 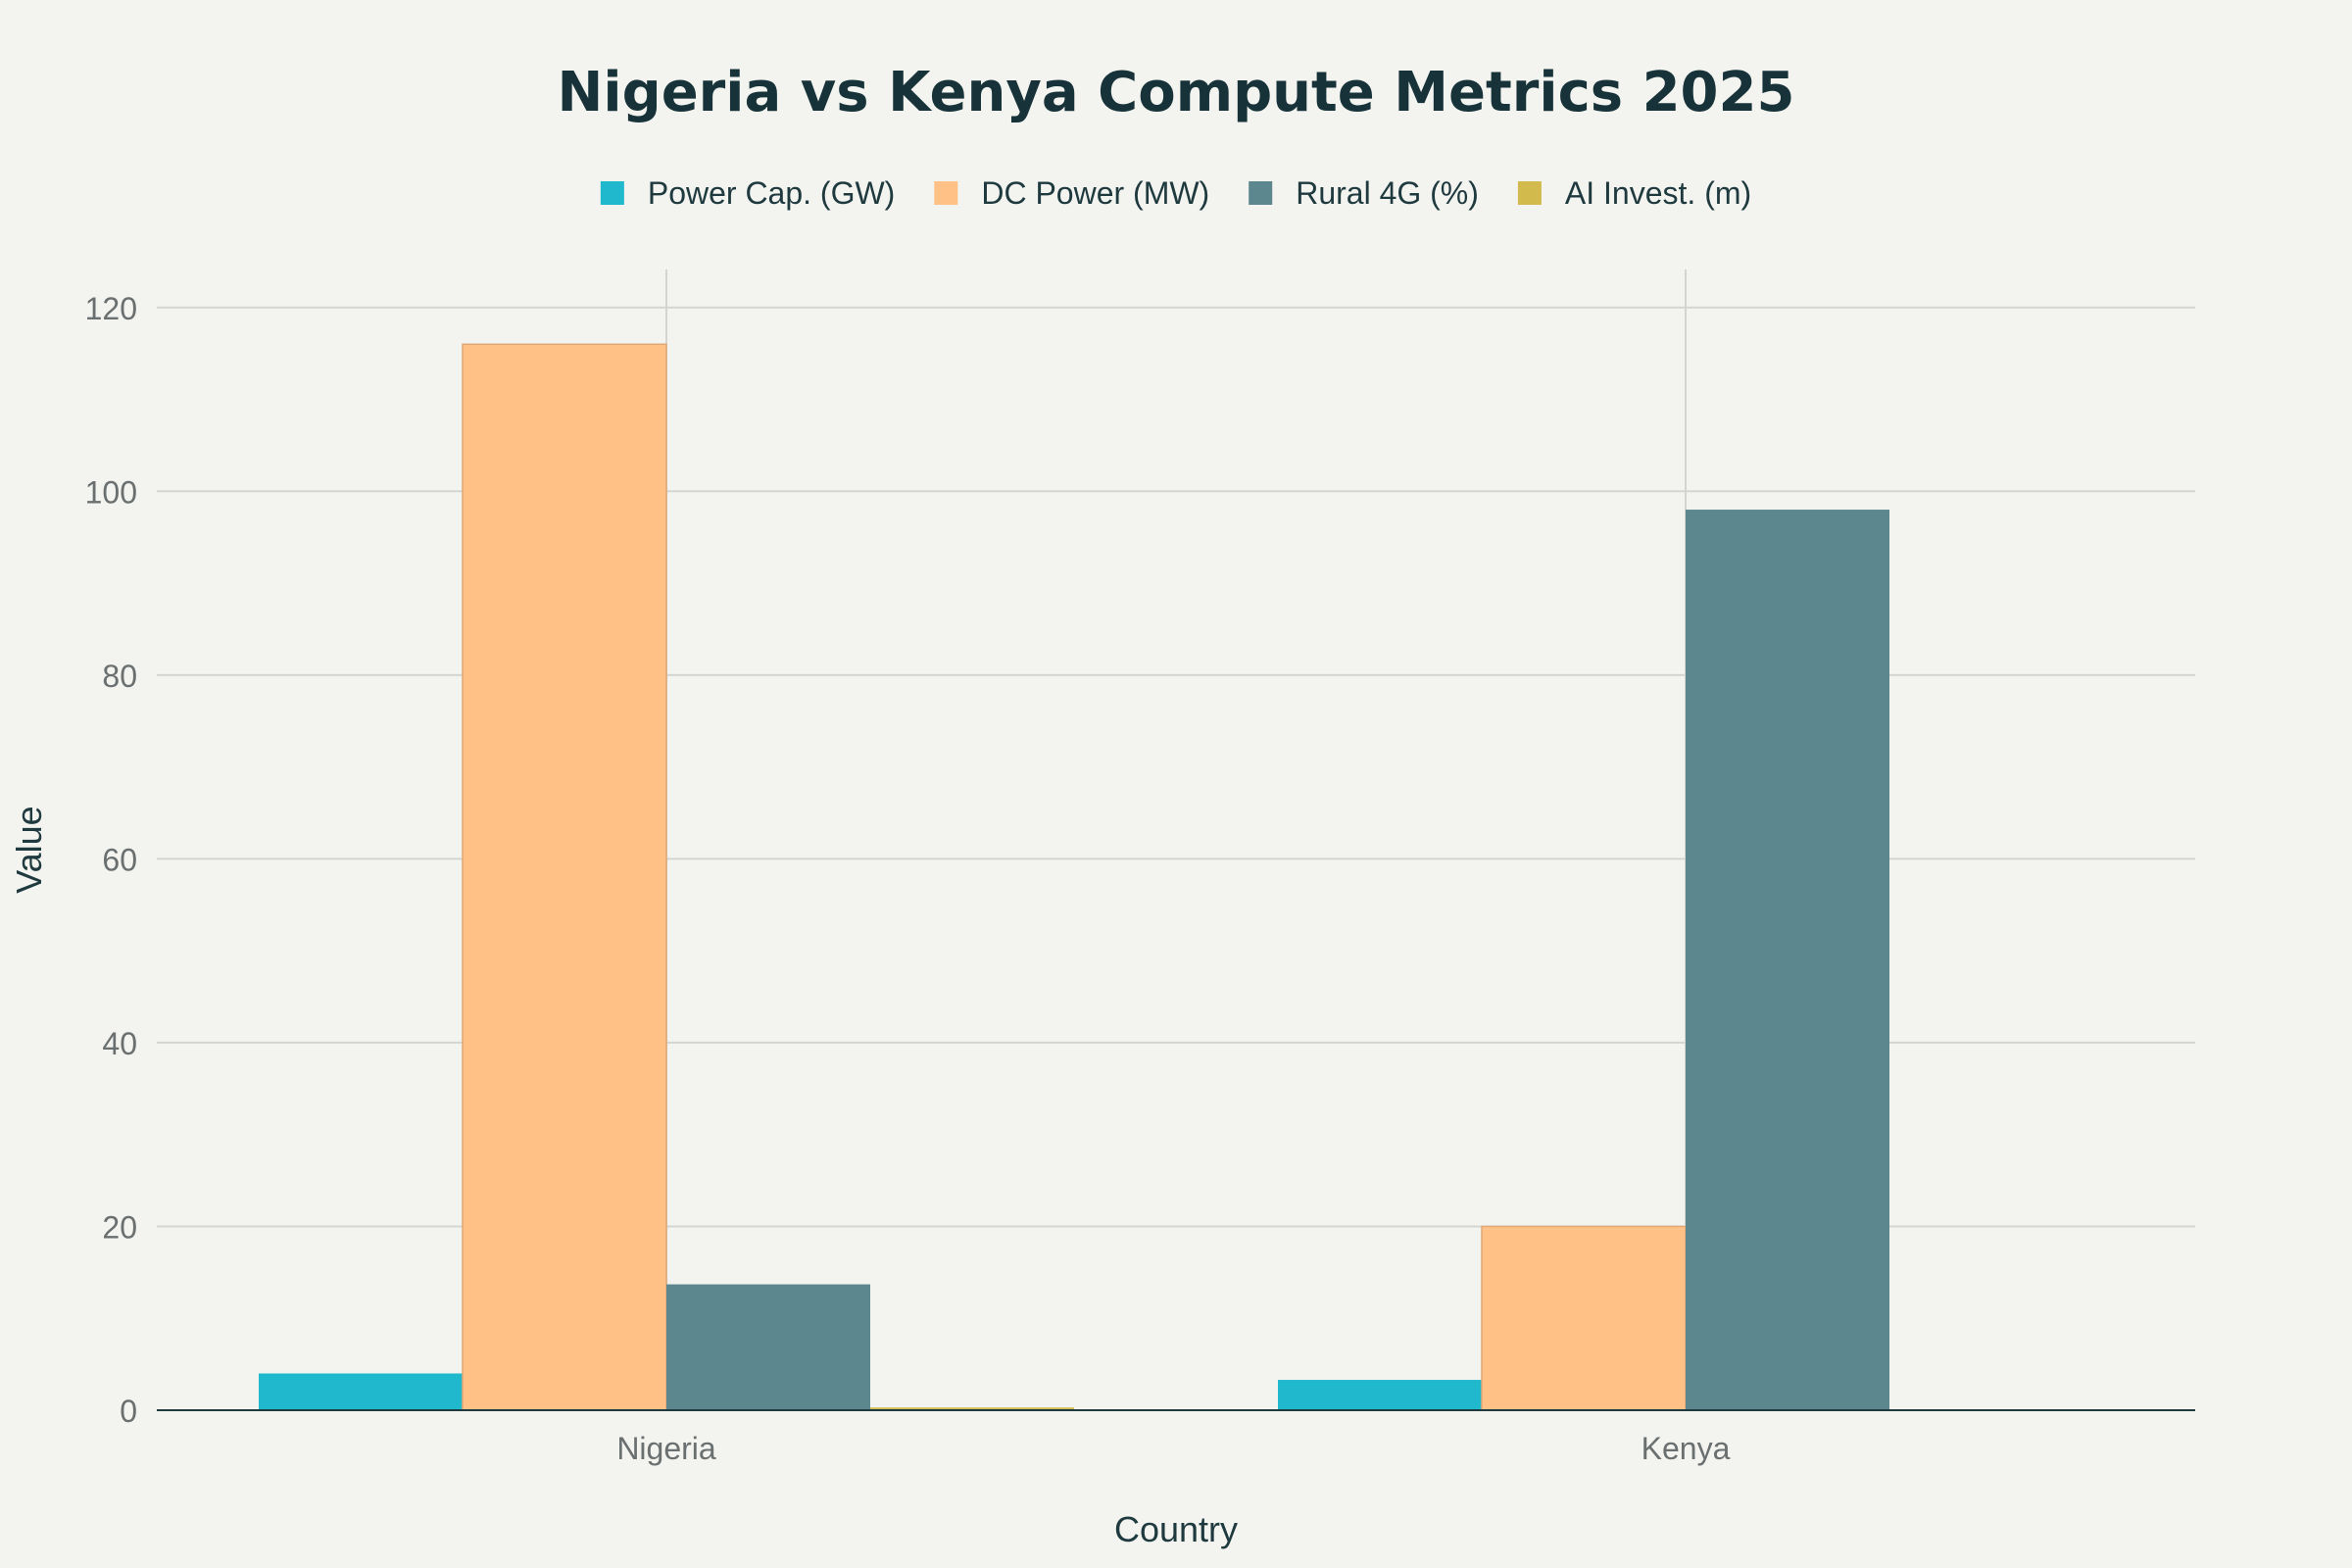 I want to click on x-tick-label-kenya: Kenya, so click(x=1686, y=1448).